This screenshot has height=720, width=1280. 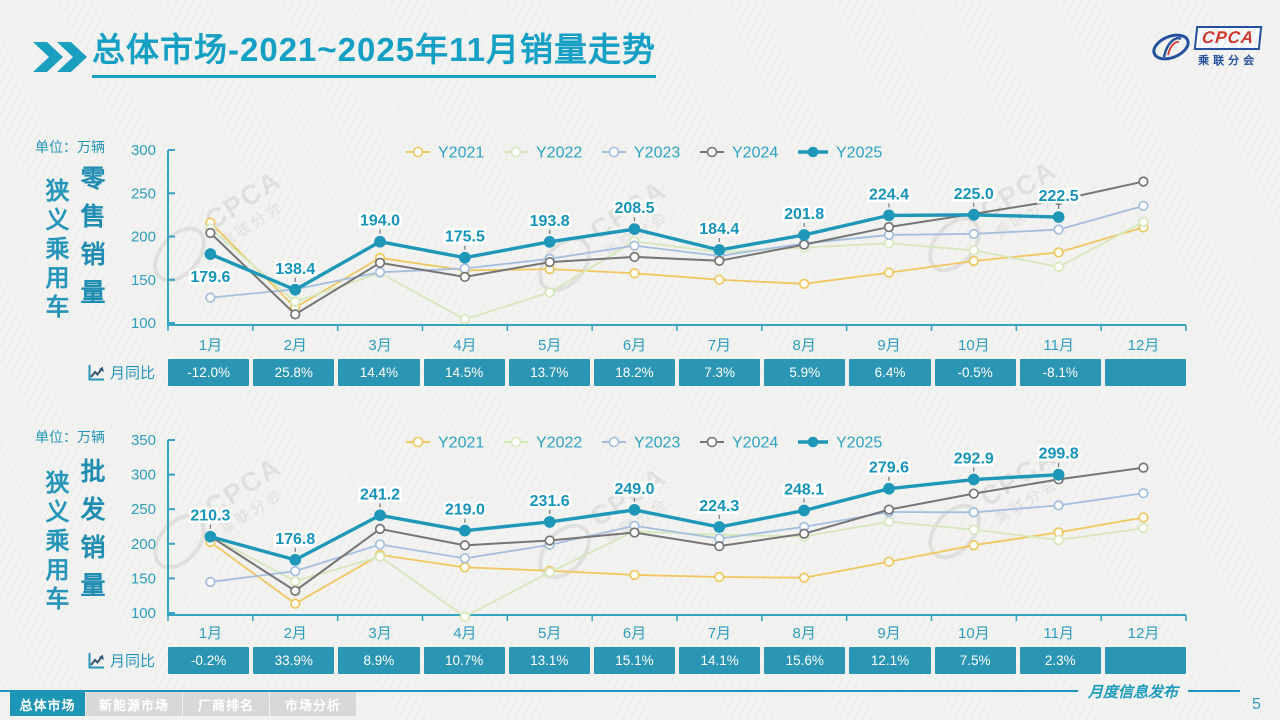 I want to click on yoy-cell: -12.0%, so click(x=209, y=372).